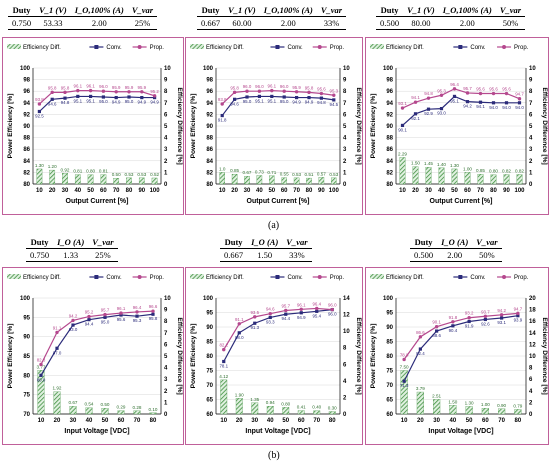 Image resolution: width=550 pixels, height=465 pixels. Describe the element at coordinates (480, 106) in the screenshot. I see `point-label-conv: 94.1` at that location.